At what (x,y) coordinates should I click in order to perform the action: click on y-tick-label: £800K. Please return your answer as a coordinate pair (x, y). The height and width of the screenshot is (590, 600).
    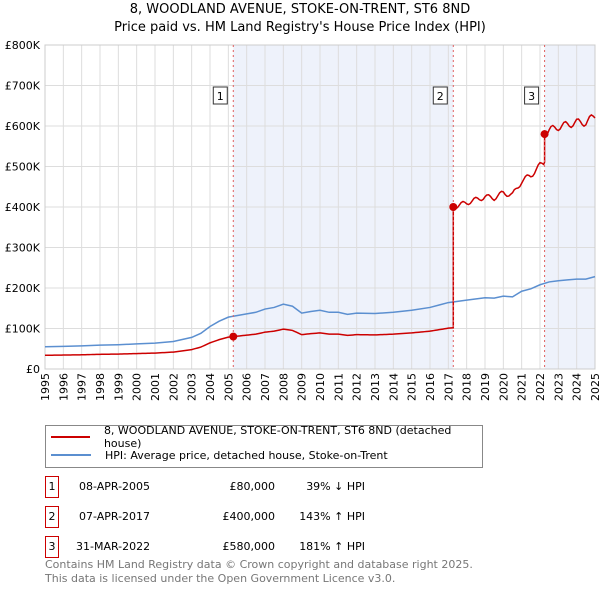
    Looking at the image, I should click on (23, 45).